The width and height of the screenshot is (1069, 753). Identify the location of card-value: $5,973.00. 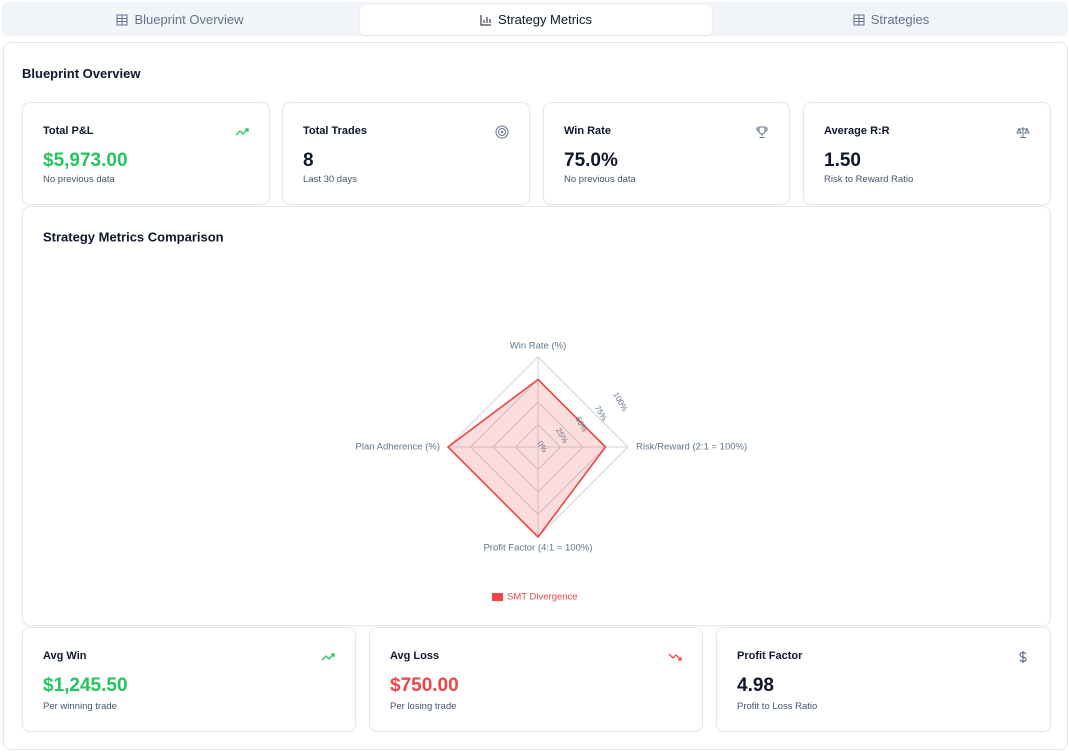
(85, 160).